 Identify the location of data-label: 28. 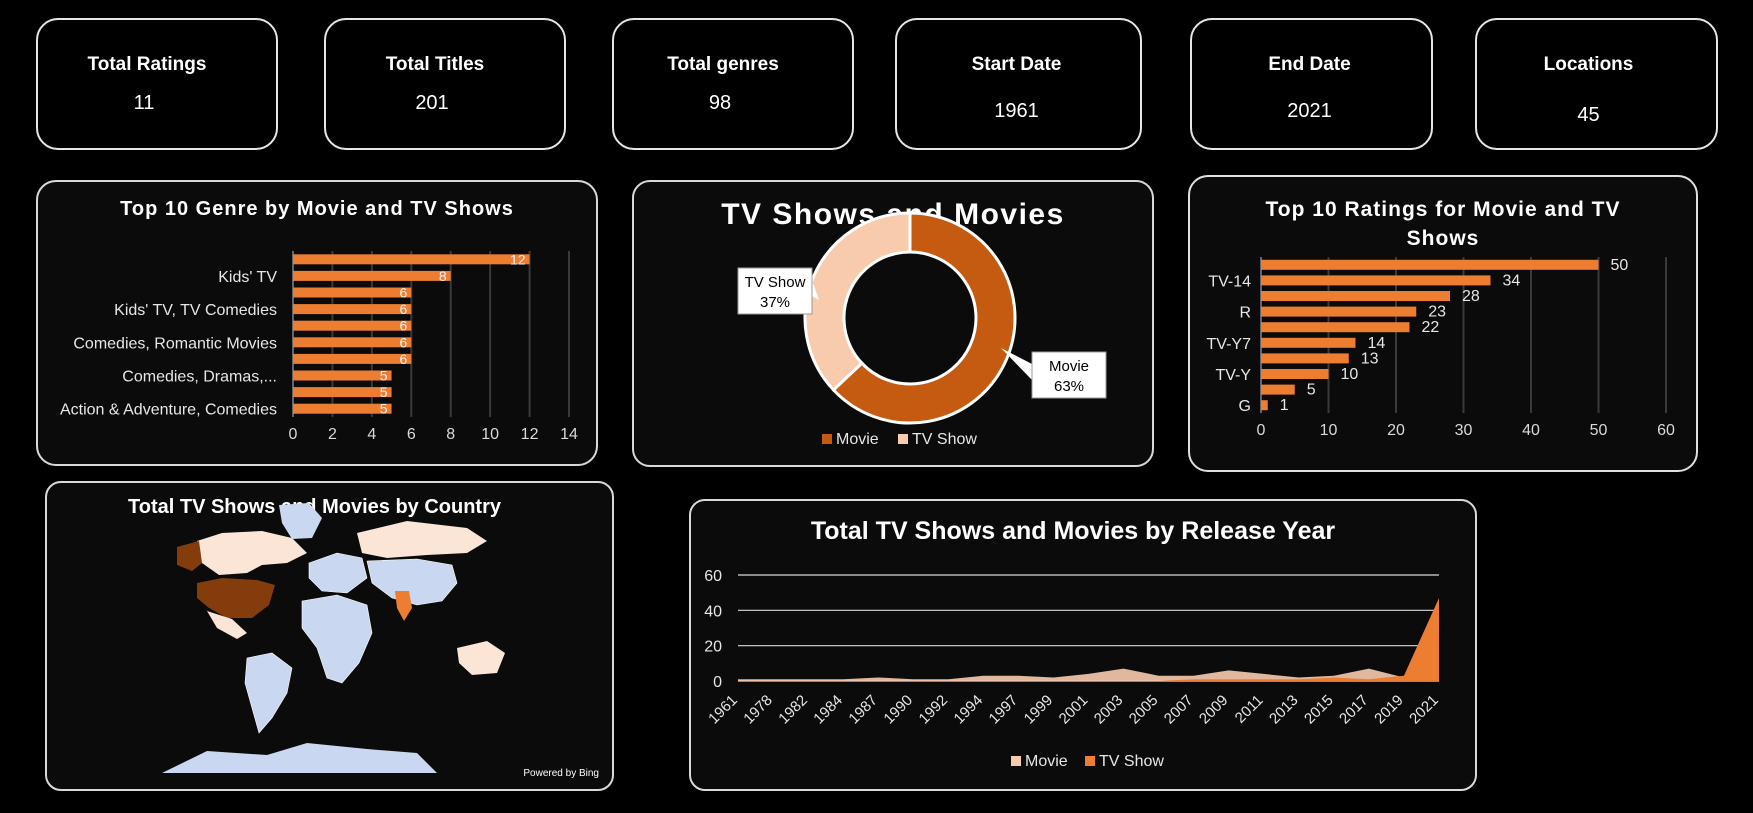
(1471, 296).